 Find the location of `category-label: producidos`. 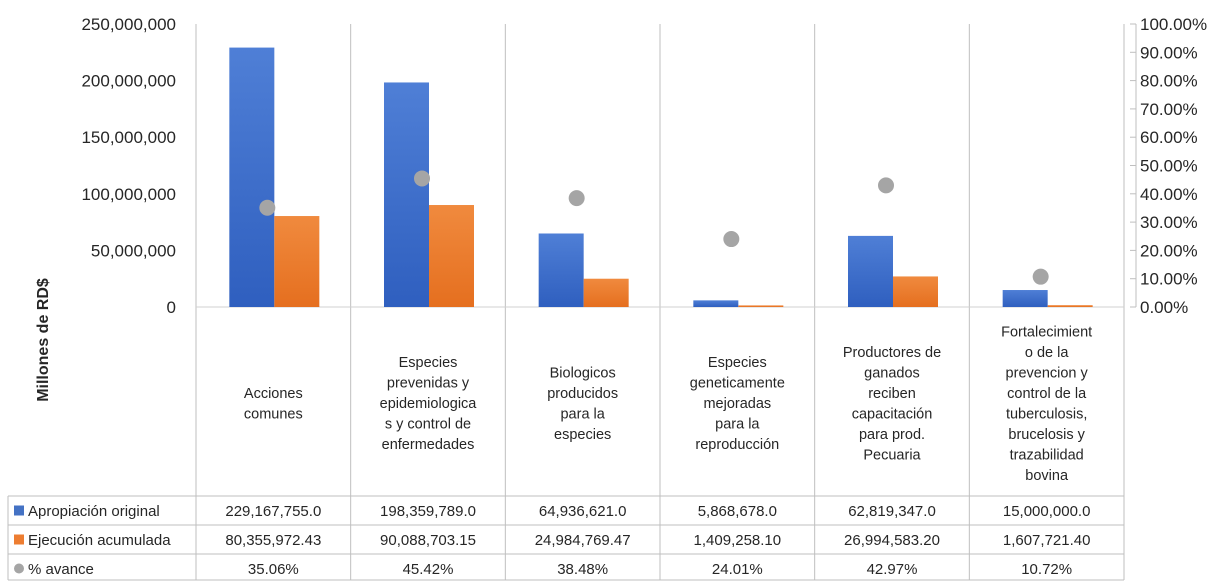

category-label: producidos is located at coordinates (582, 394).